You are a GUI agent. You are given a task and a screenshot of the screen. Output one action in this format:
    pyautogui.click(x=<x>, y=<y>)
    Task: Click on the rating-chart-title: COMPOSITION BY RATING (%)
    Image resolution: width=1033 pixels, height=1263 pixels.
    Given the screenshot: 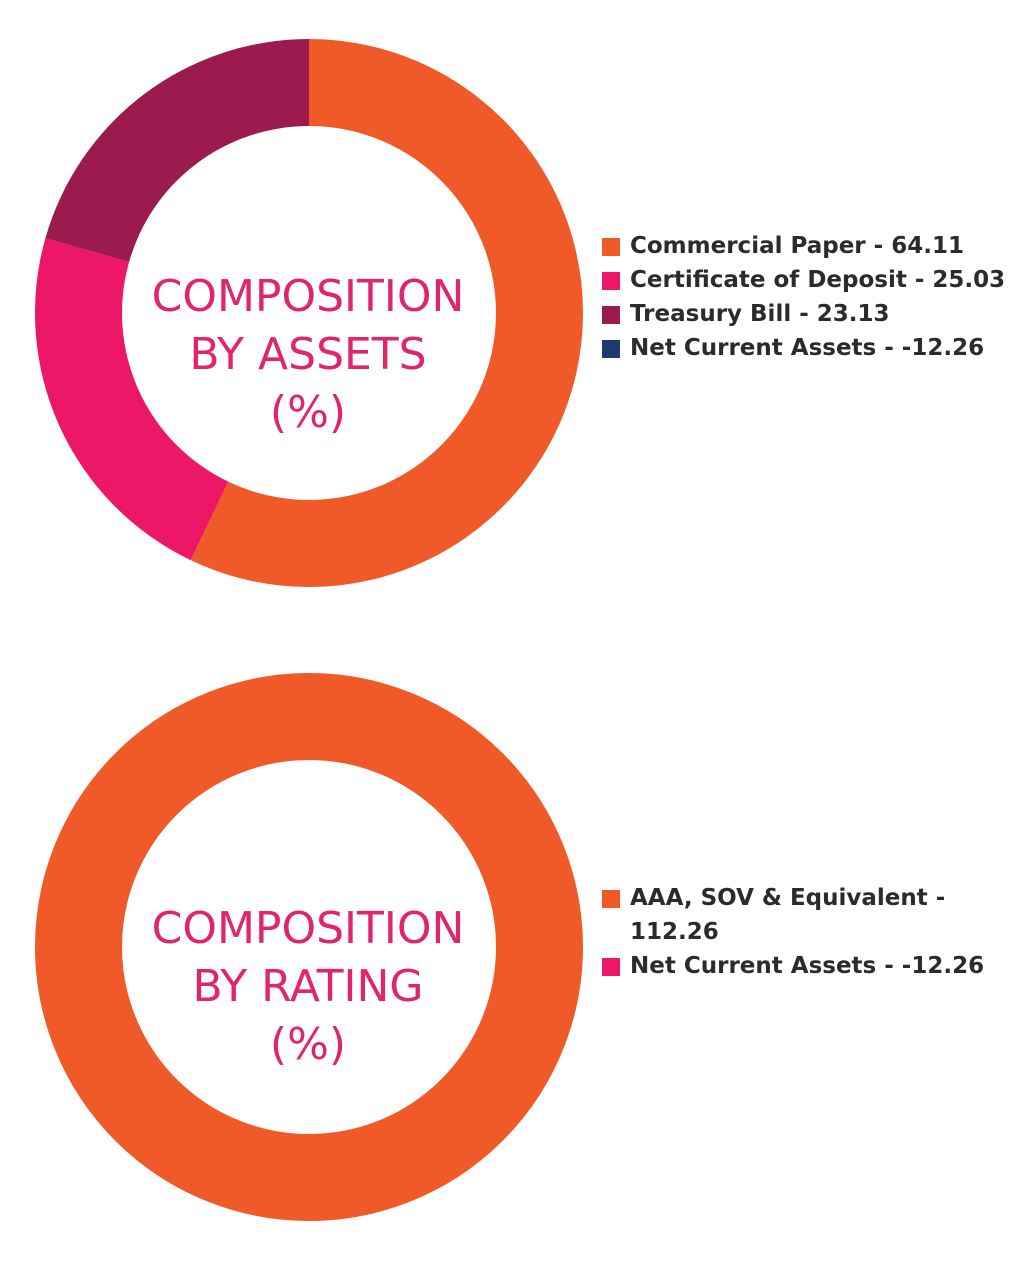 What is the action you would take?
    pyautogui.click(x=308, y=987)
    